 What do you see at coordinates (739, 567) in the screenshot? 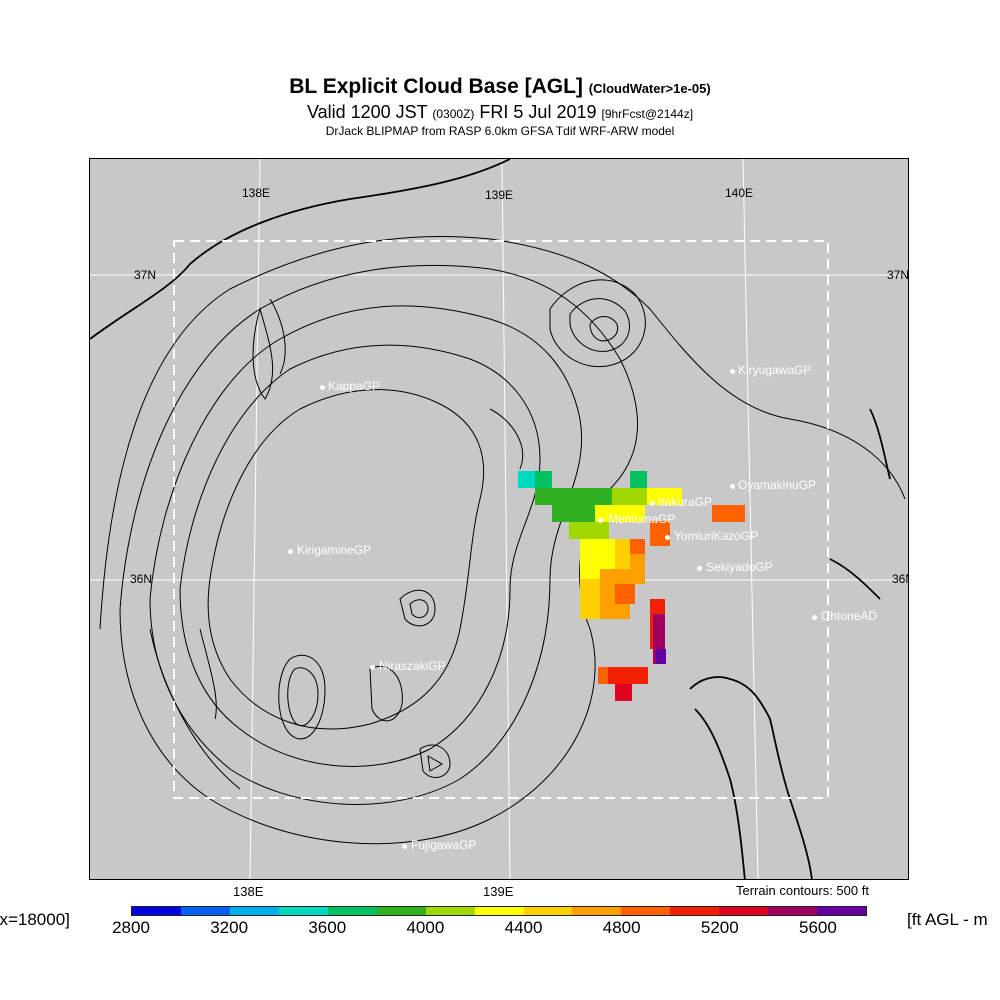
I see `site-label-sekiyado: SekiyadoGP` at bounding box center [739, 567].